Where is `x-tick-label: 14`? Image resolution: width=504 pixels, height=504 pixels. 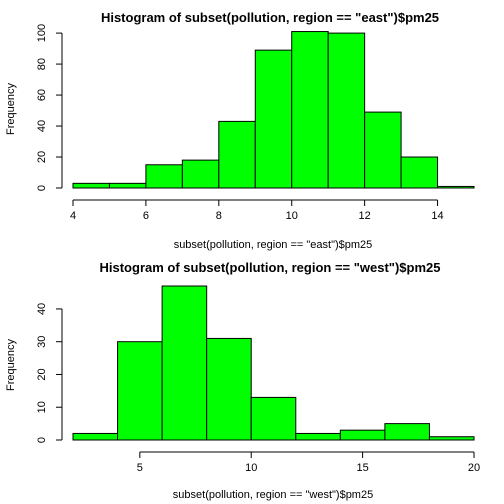 x-tick-label: 14 is located at coordinates (437, 216).